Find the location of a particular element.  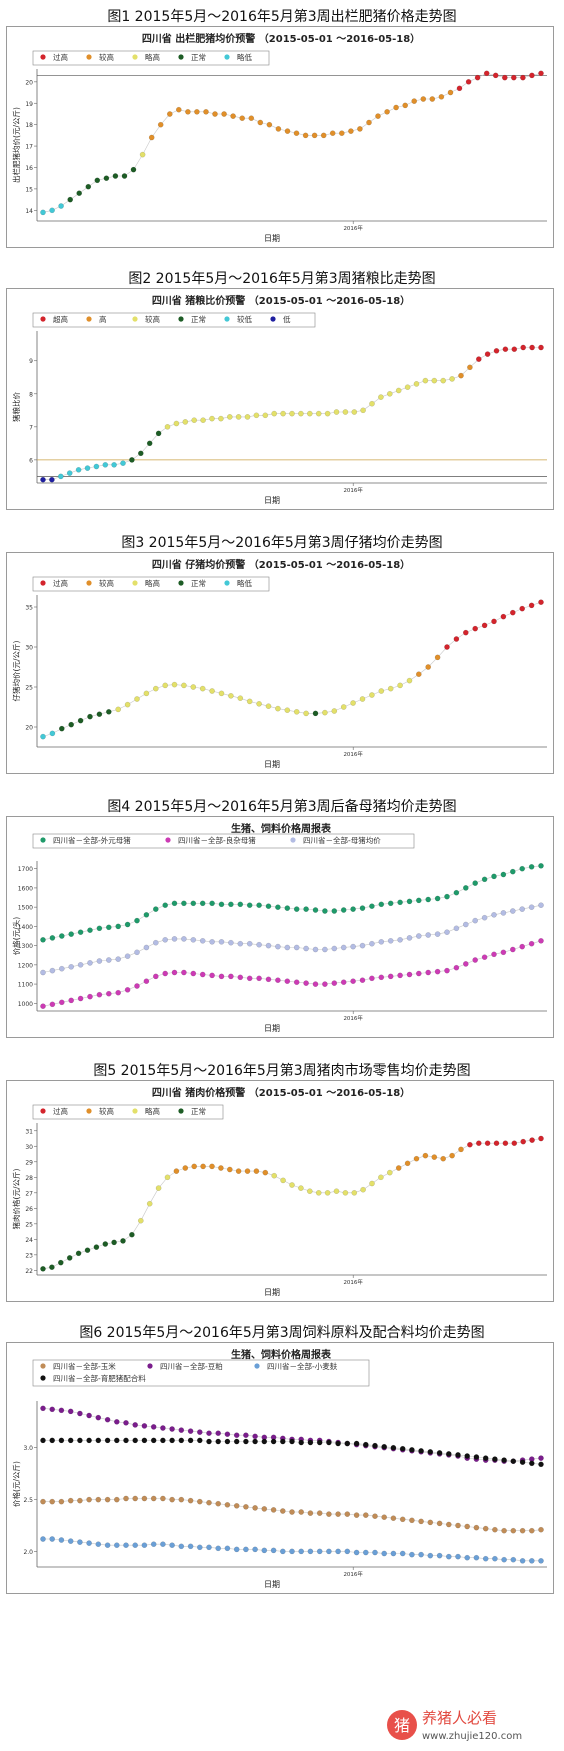

y-tick-label: 16 is located at coordinates (29, 168).